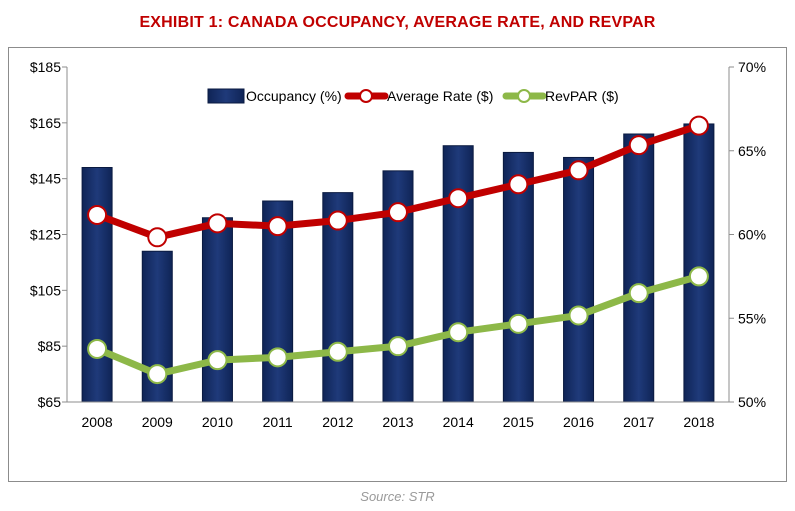 Image resolution: width=795 pixels, height=511 pixels. Describe the element at coordinates (752, 67) in the screenshot. I see `right-tick-label: 70%` at that location.